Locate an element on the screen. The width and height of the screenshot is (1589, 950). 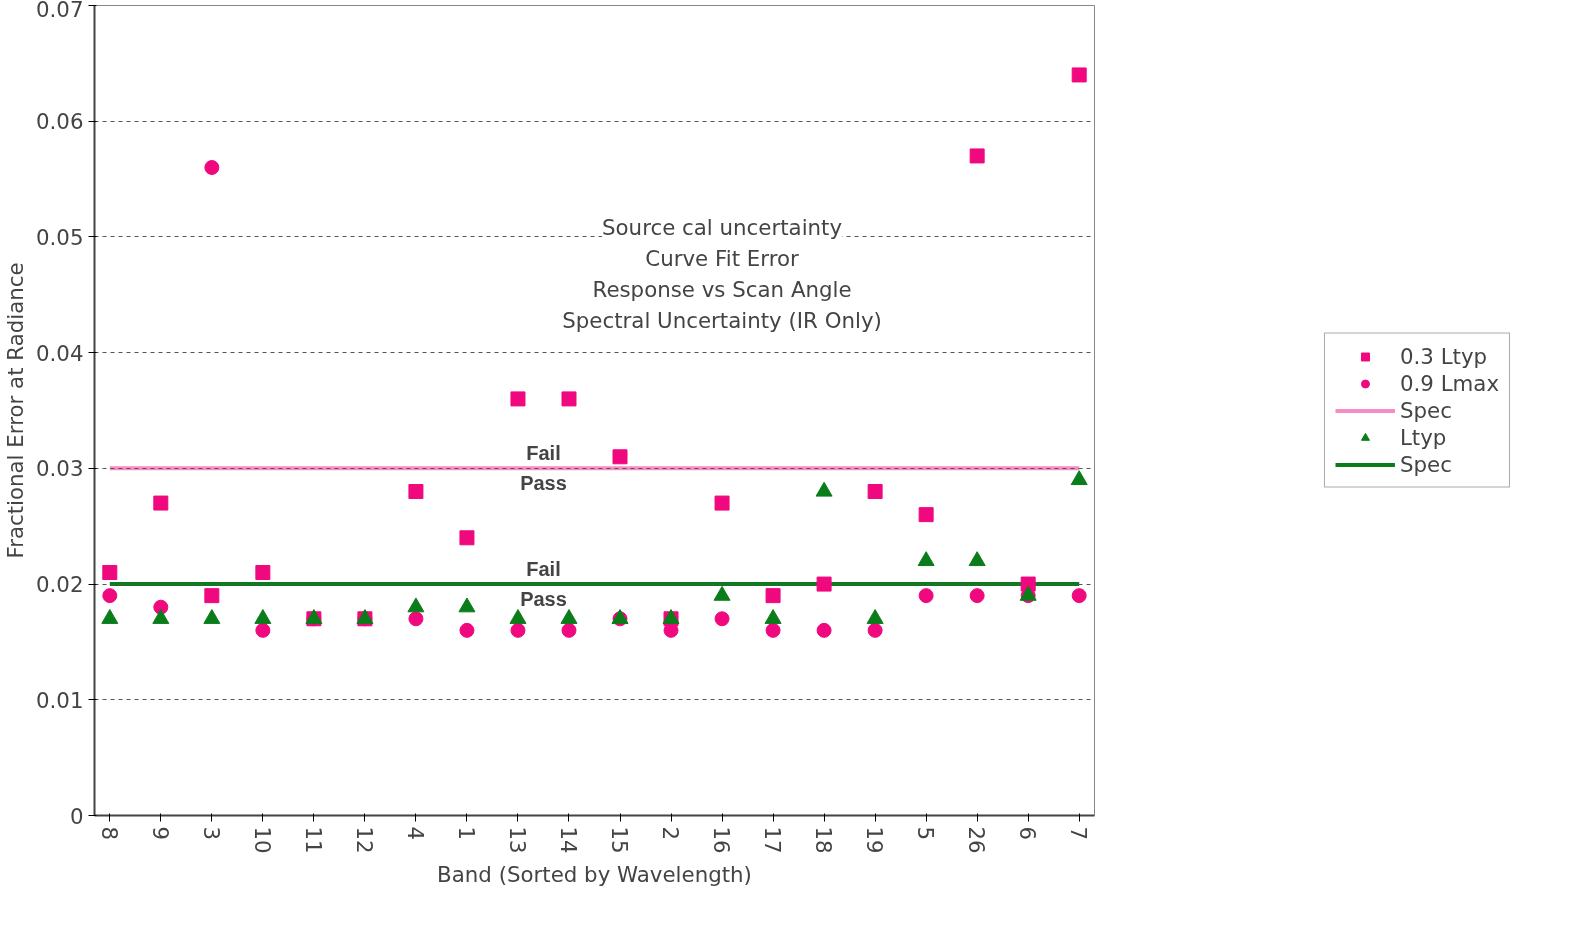
x-tick-label: 11 is located at coordinates (313, 840).